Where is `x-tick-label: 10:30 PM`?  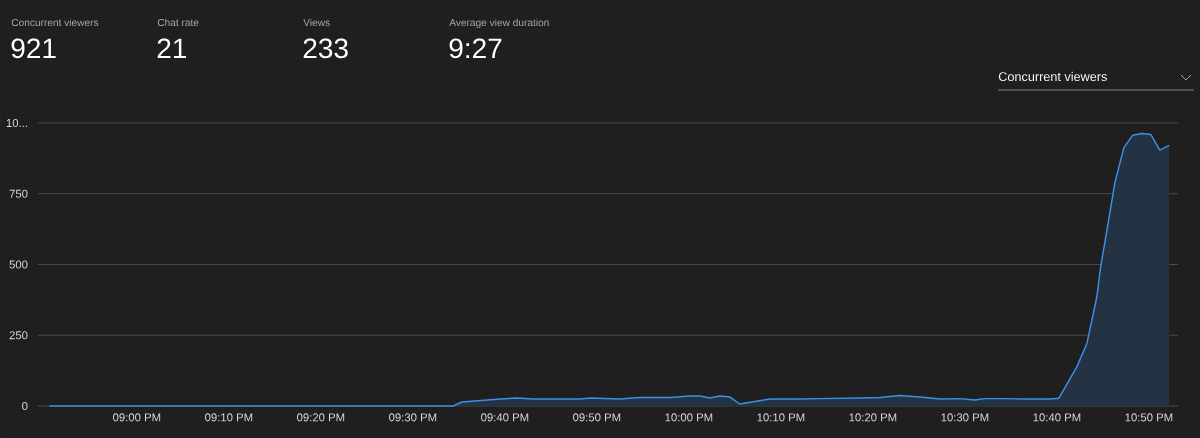 x-tick-label: 10:30 PM is located at coordinates (965, 417).